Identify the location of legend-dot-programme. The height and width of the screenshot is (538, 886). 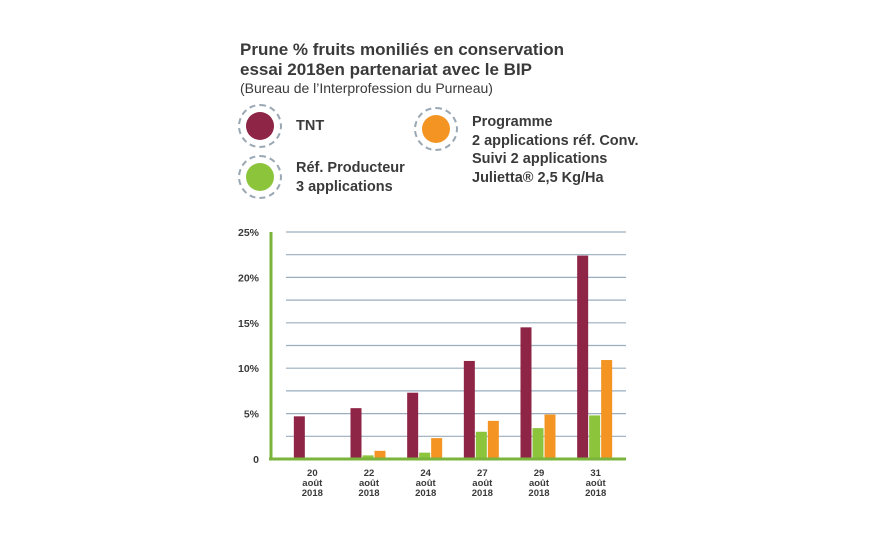
(436, 129).